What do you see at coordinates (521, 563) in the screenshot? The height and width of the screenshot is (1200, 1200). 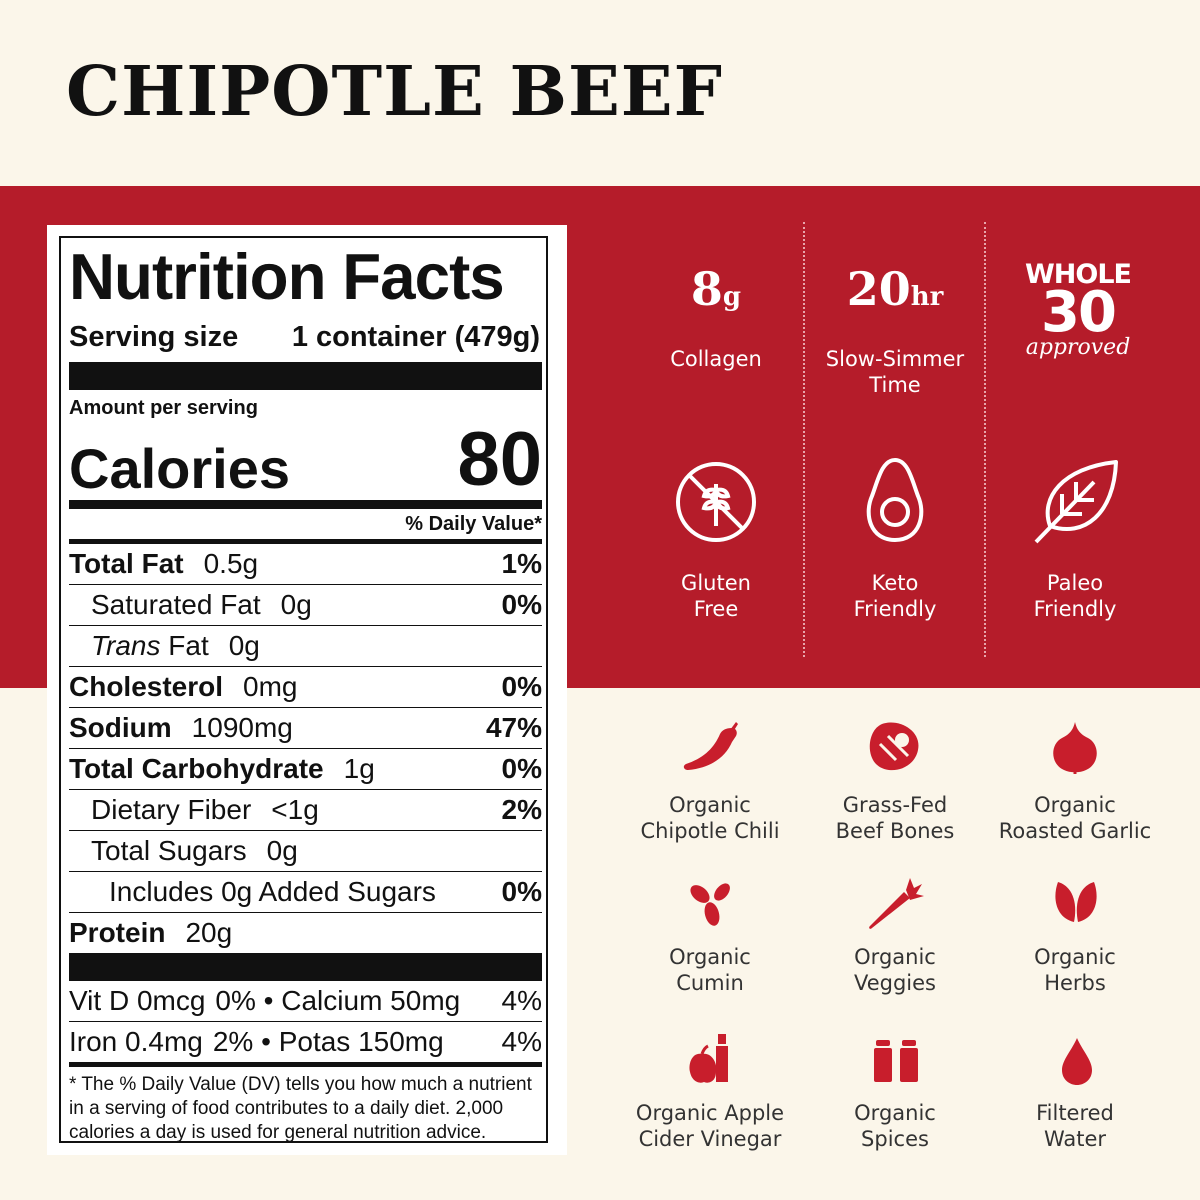 I see `nutrient-dv: 1%` at bounding box center [521, 563].